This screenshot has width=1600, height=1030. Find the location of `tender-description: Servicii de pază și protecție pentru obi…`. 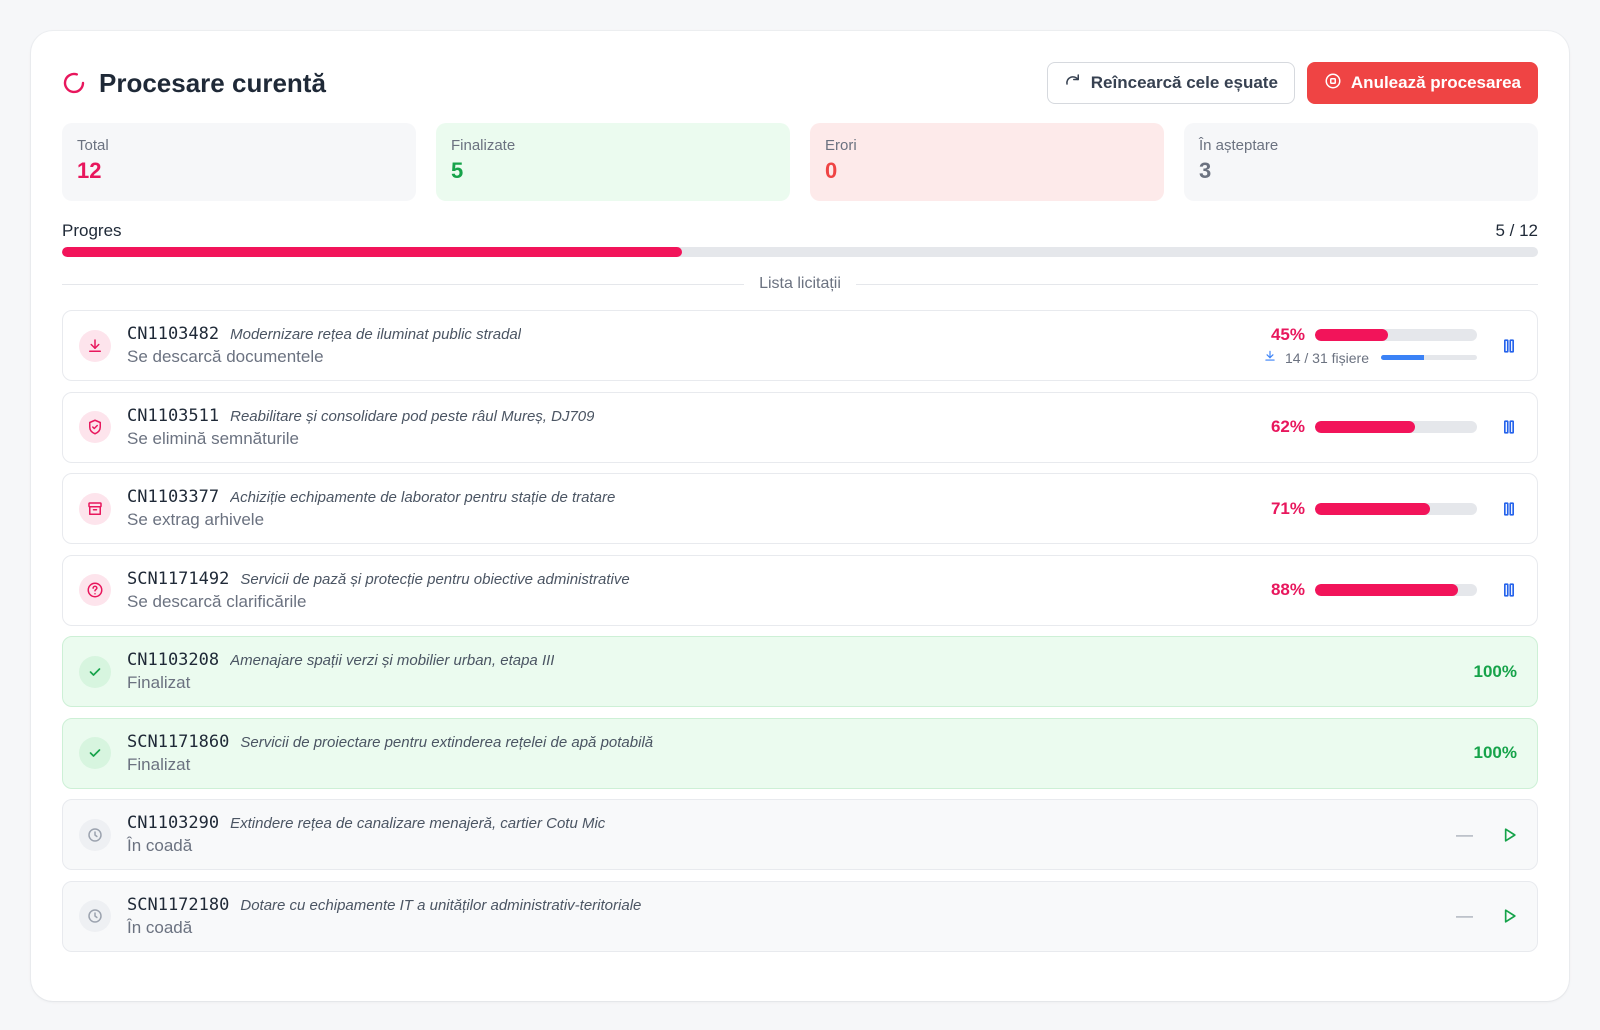

tender-description: Servicii de pază și protecție pentru obi… is located at coordinates (435, 579).